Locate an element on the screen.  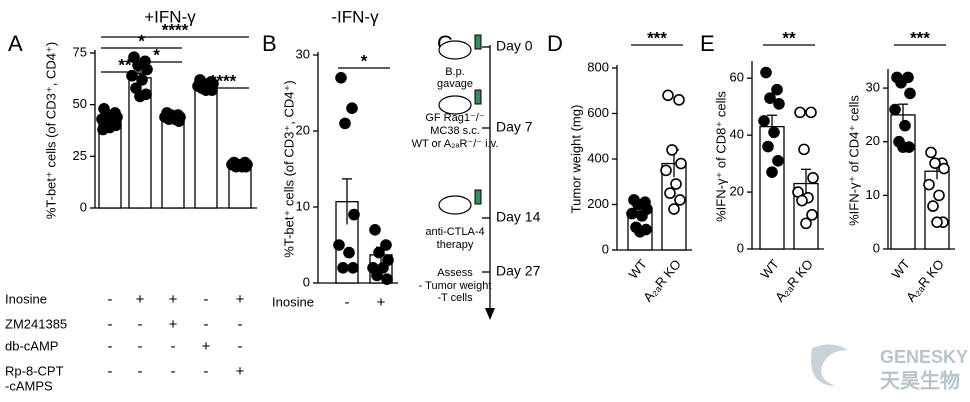
panel-label: A is located at coordinates (15, 43).